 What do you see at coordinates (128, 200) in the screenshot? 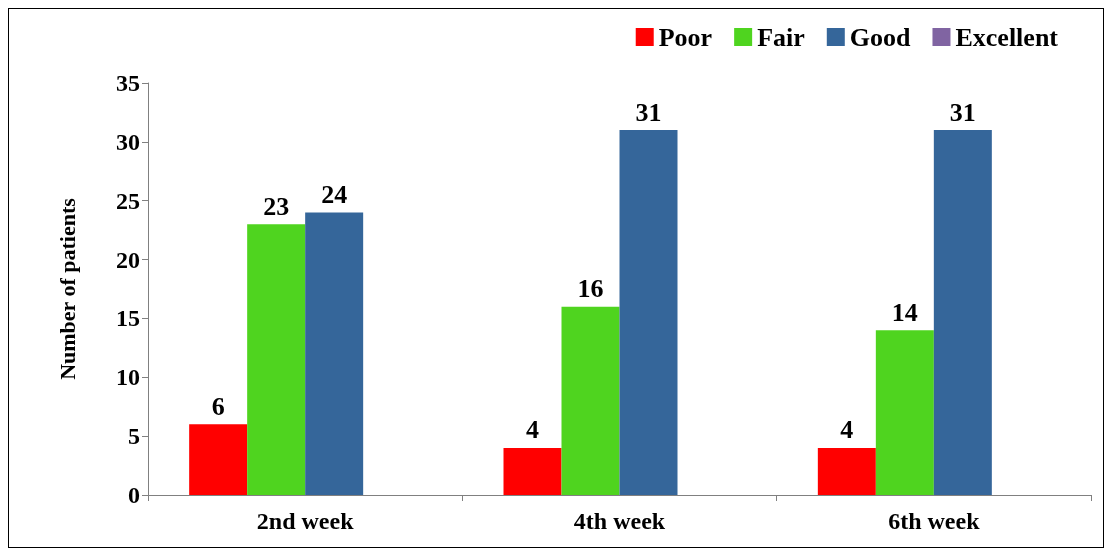
I see `y-tick-label: 25` at bounding box center [128, 200].